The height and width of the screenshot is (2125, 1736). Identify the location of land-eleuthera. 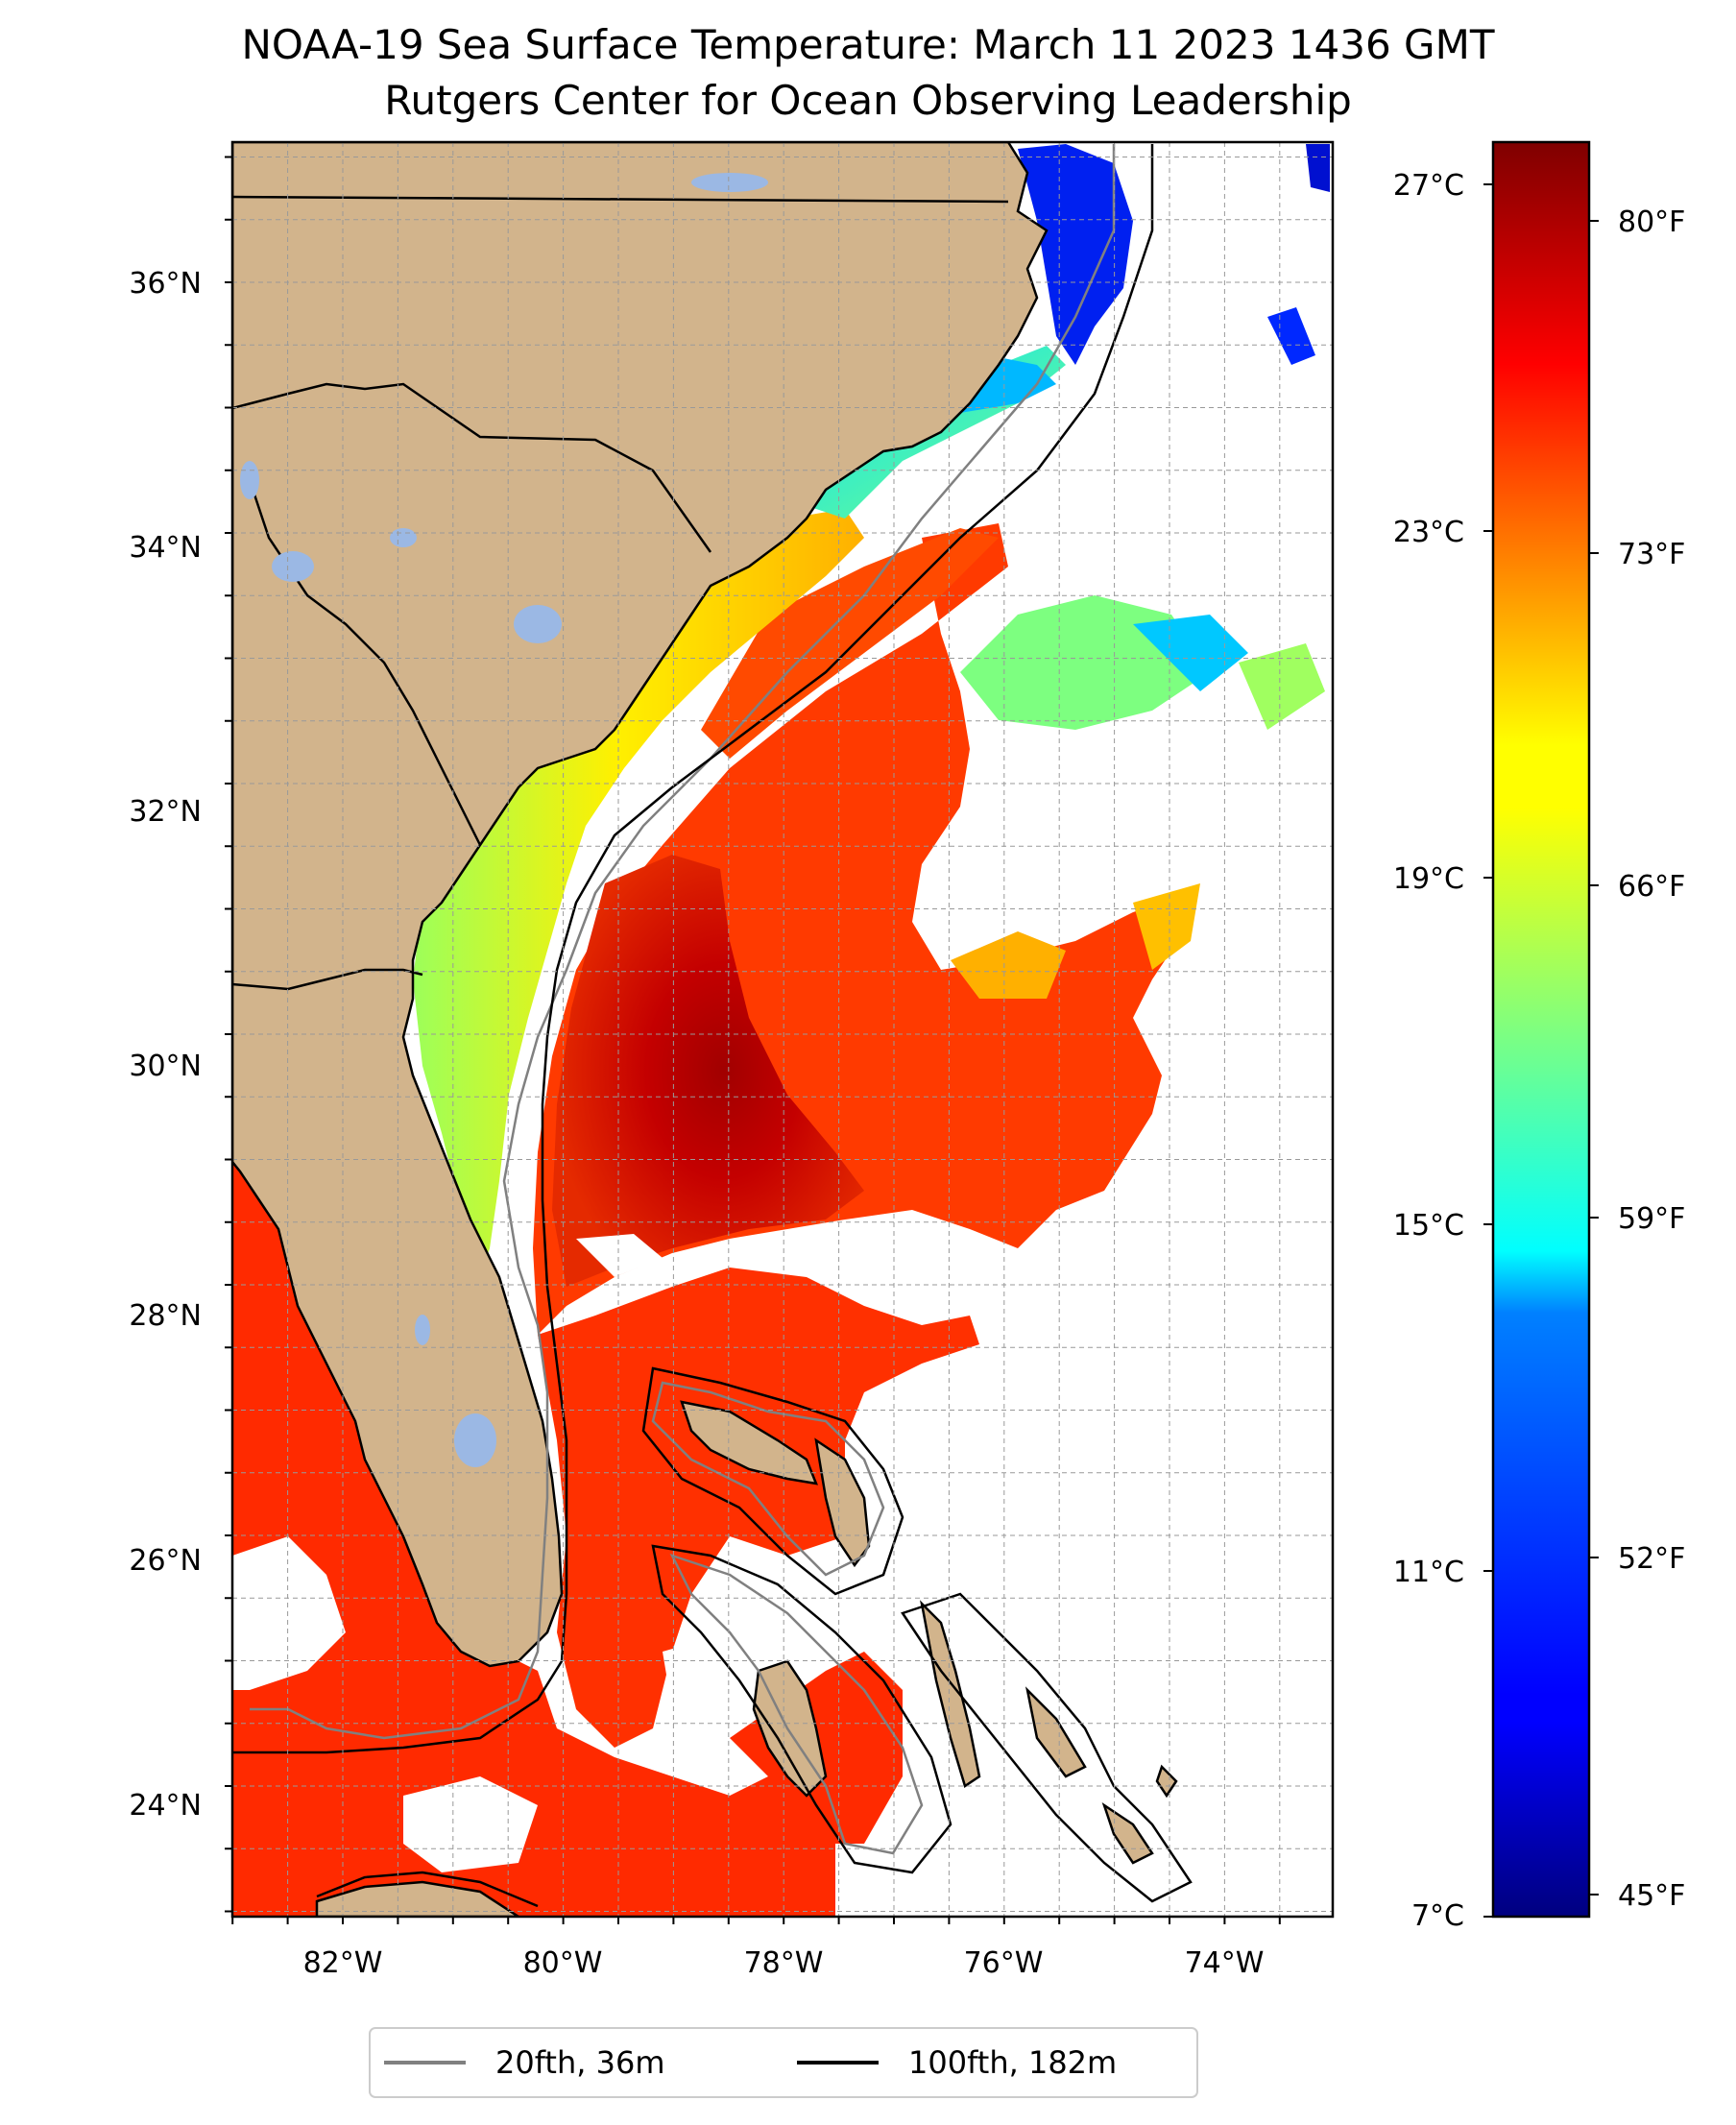
(950, 1694).